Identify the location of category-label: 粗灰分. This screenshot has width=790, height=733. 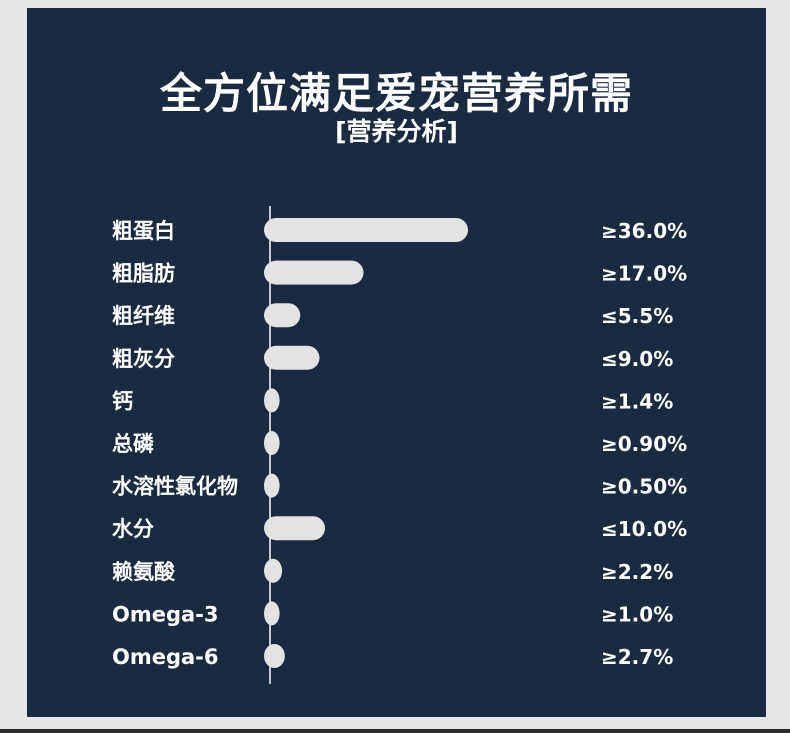
(143, 359).